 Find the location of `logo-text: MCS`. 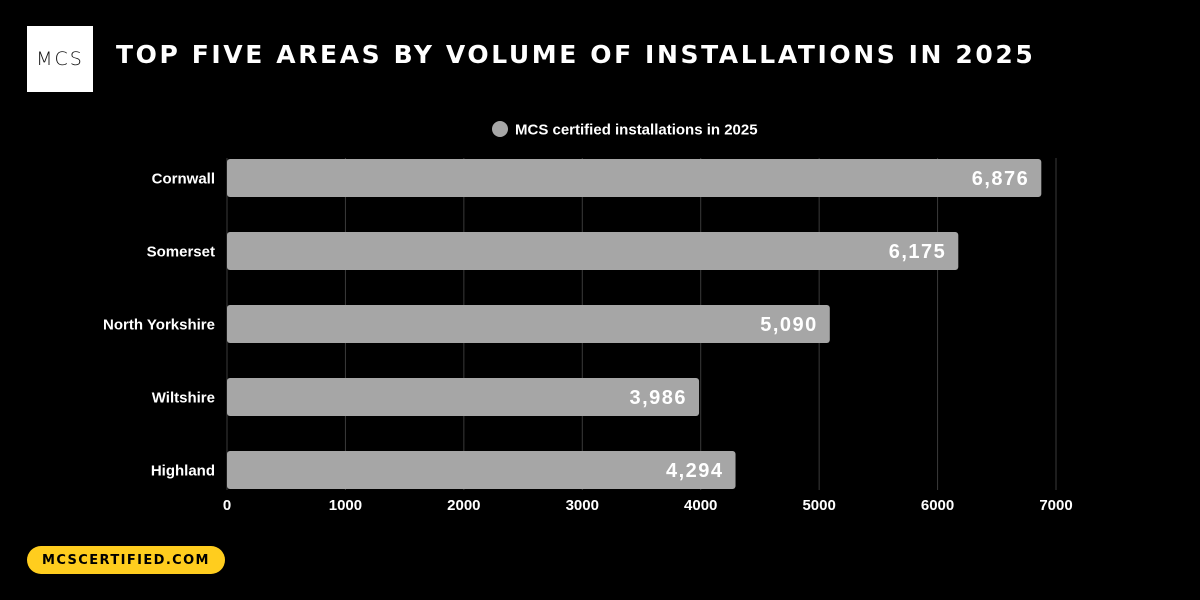

logo-text: MCS is located at coordinates (60, 59).